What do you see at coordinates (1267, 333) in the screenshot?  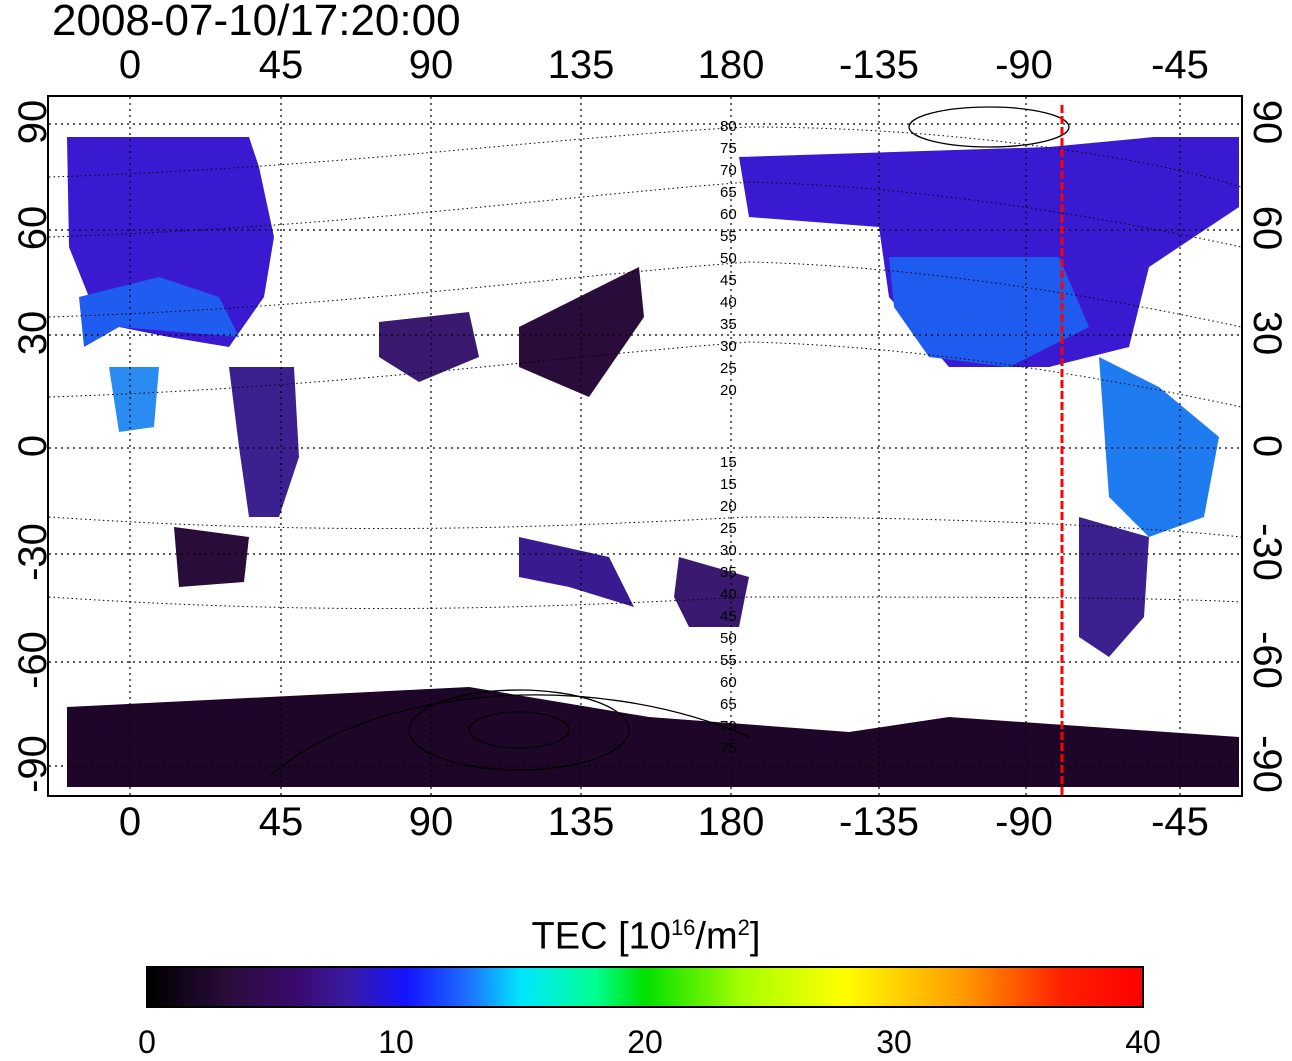 I see `right-lat-tick: 30` at bounding box center [1267, 333].